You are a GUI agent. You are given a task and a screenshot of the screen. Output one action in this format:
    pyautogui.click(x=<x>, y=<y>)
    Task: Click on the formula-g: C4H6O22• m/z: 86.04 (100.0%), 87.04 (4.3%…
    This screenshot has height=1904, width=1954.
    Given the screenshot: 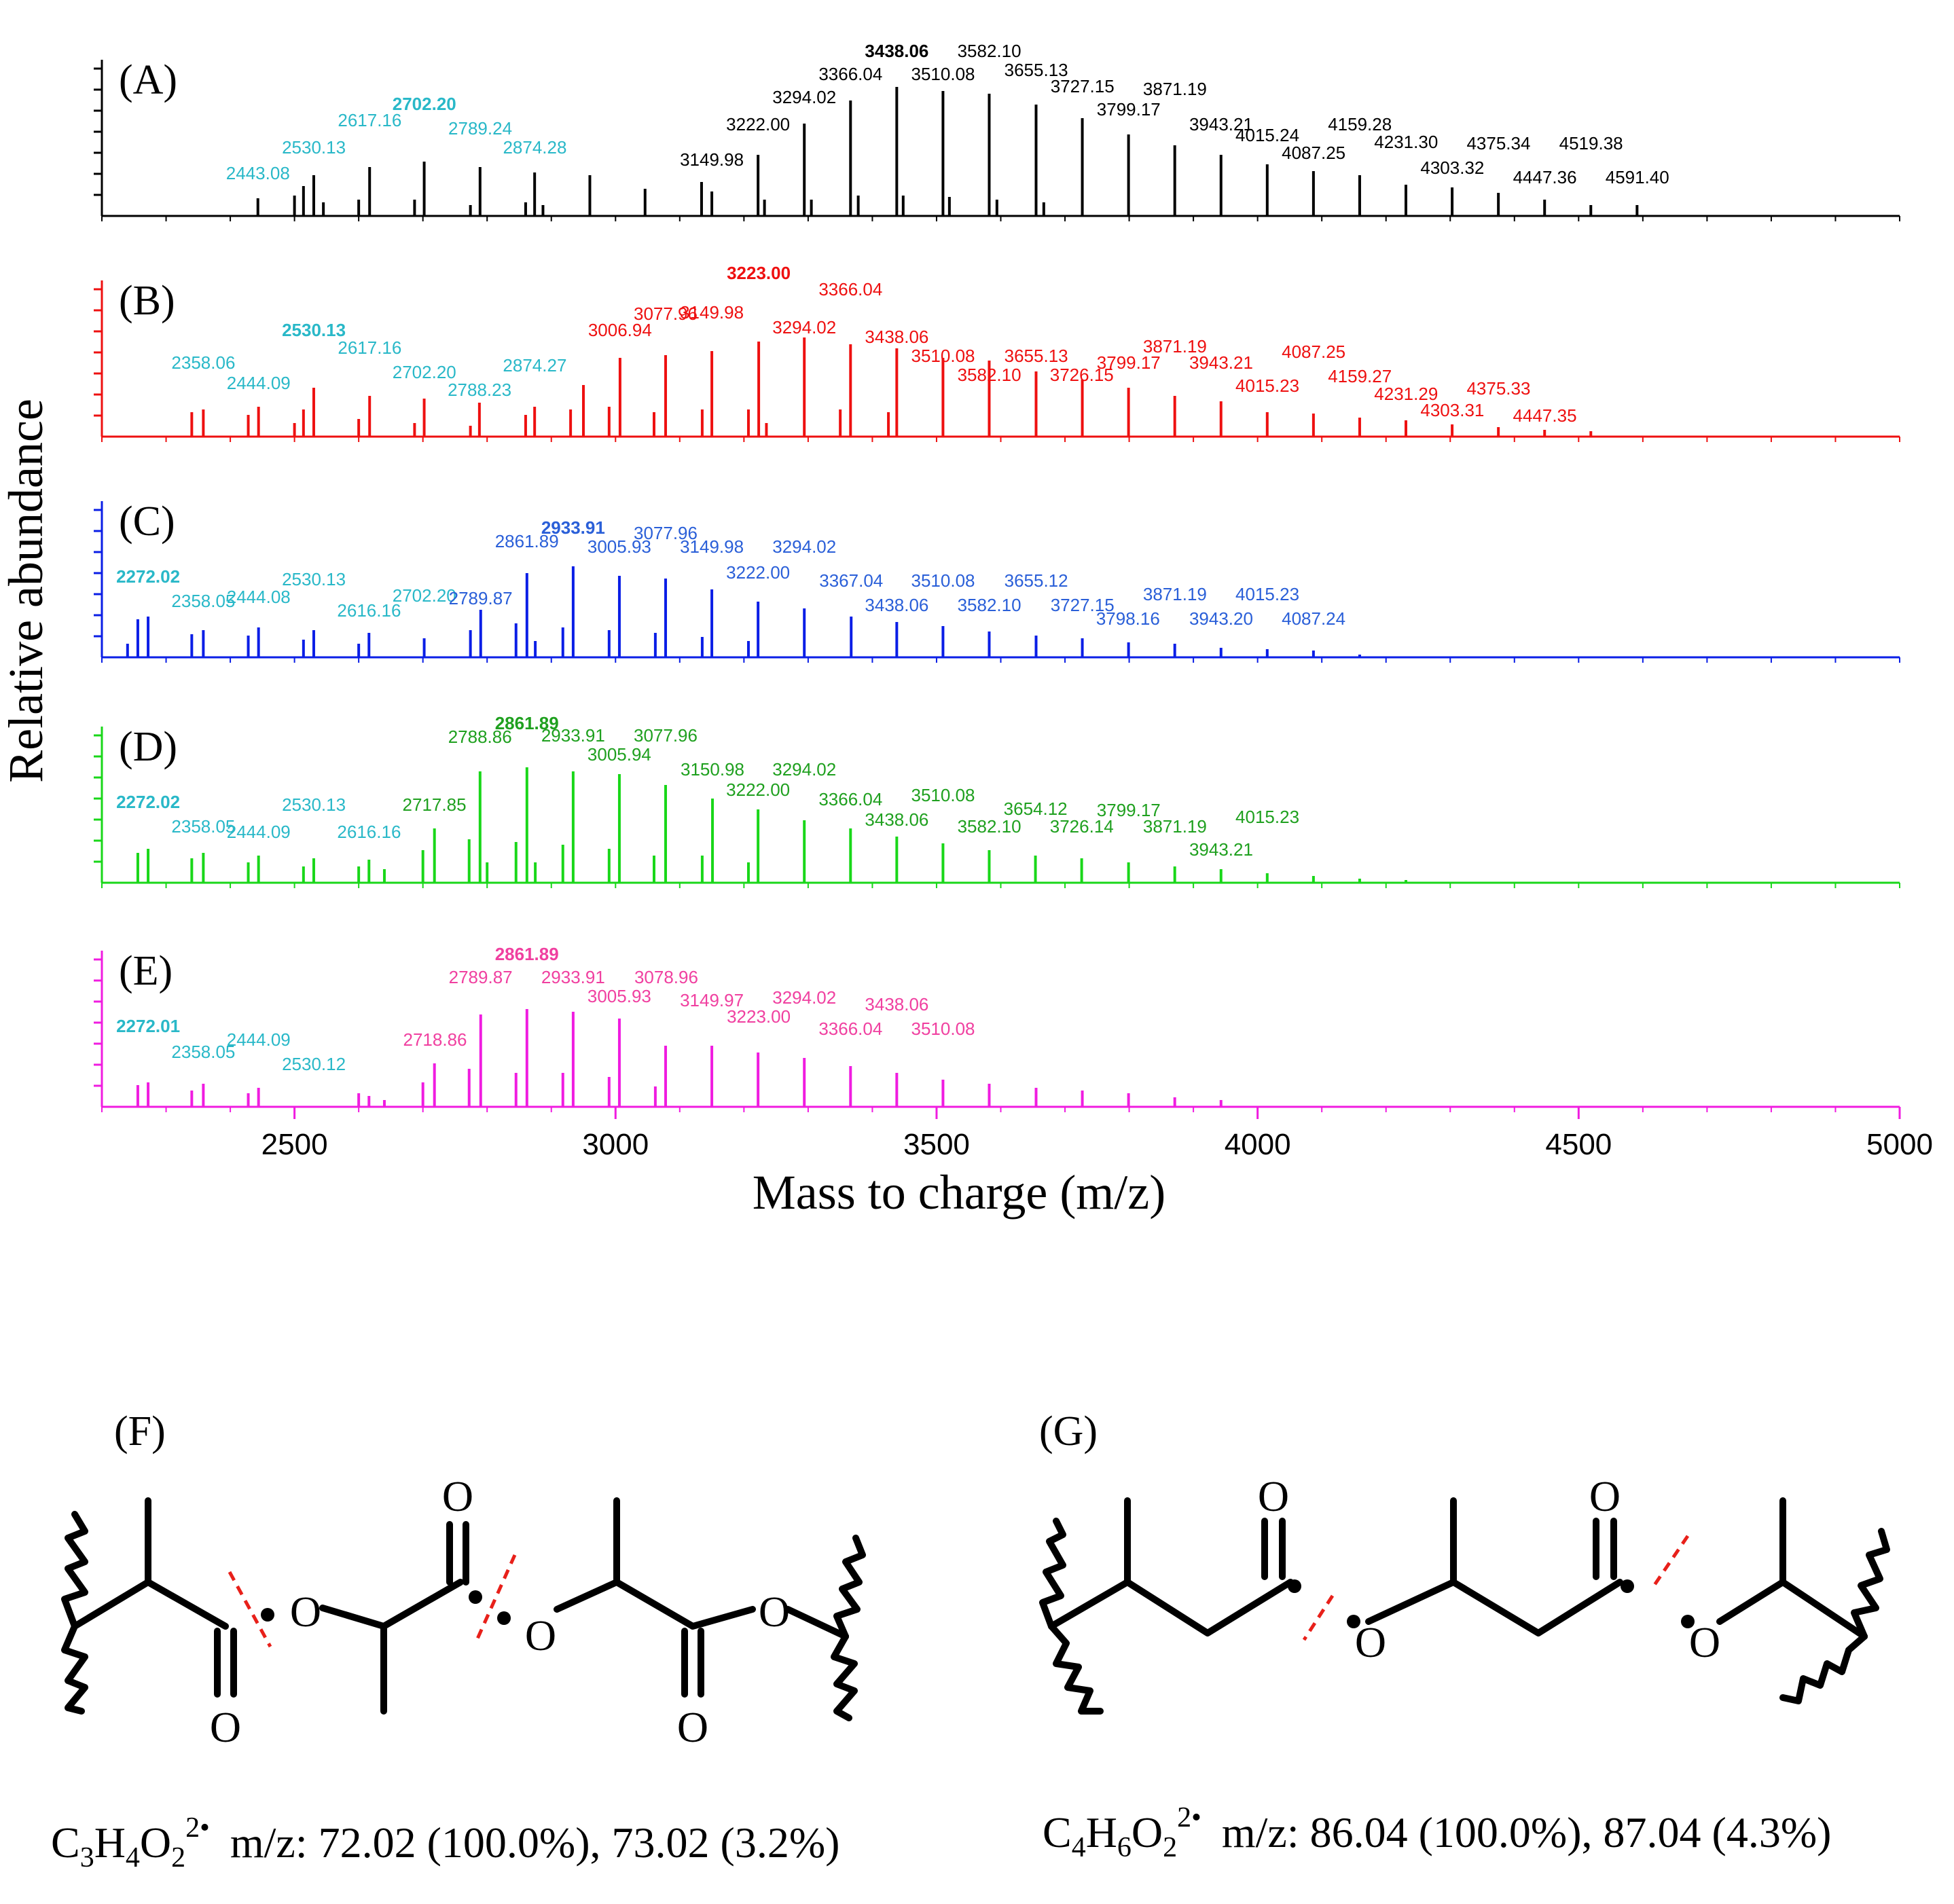 What is the action you would take?
    pyautogui.click(x=1437, y=1833)
    